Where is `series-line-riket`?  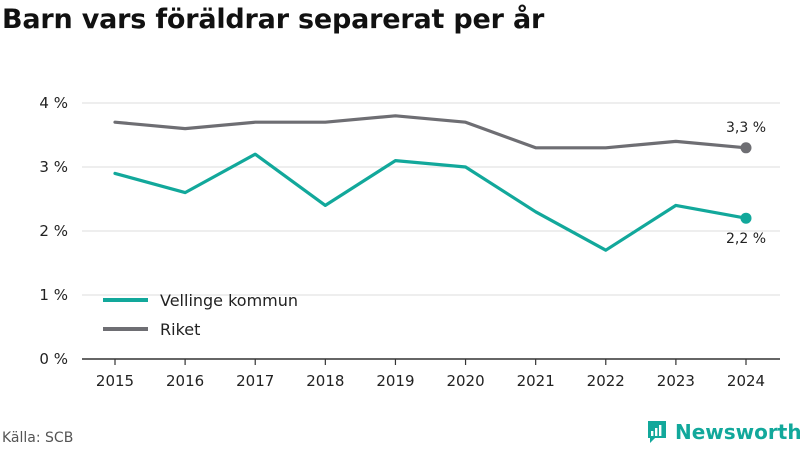
series-line-riket is located at coordinates (430, 132).